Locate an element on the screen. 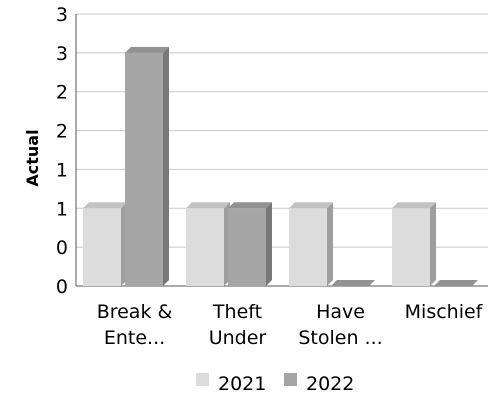  legend-label: 2021 is located at coordinates (242, 384).